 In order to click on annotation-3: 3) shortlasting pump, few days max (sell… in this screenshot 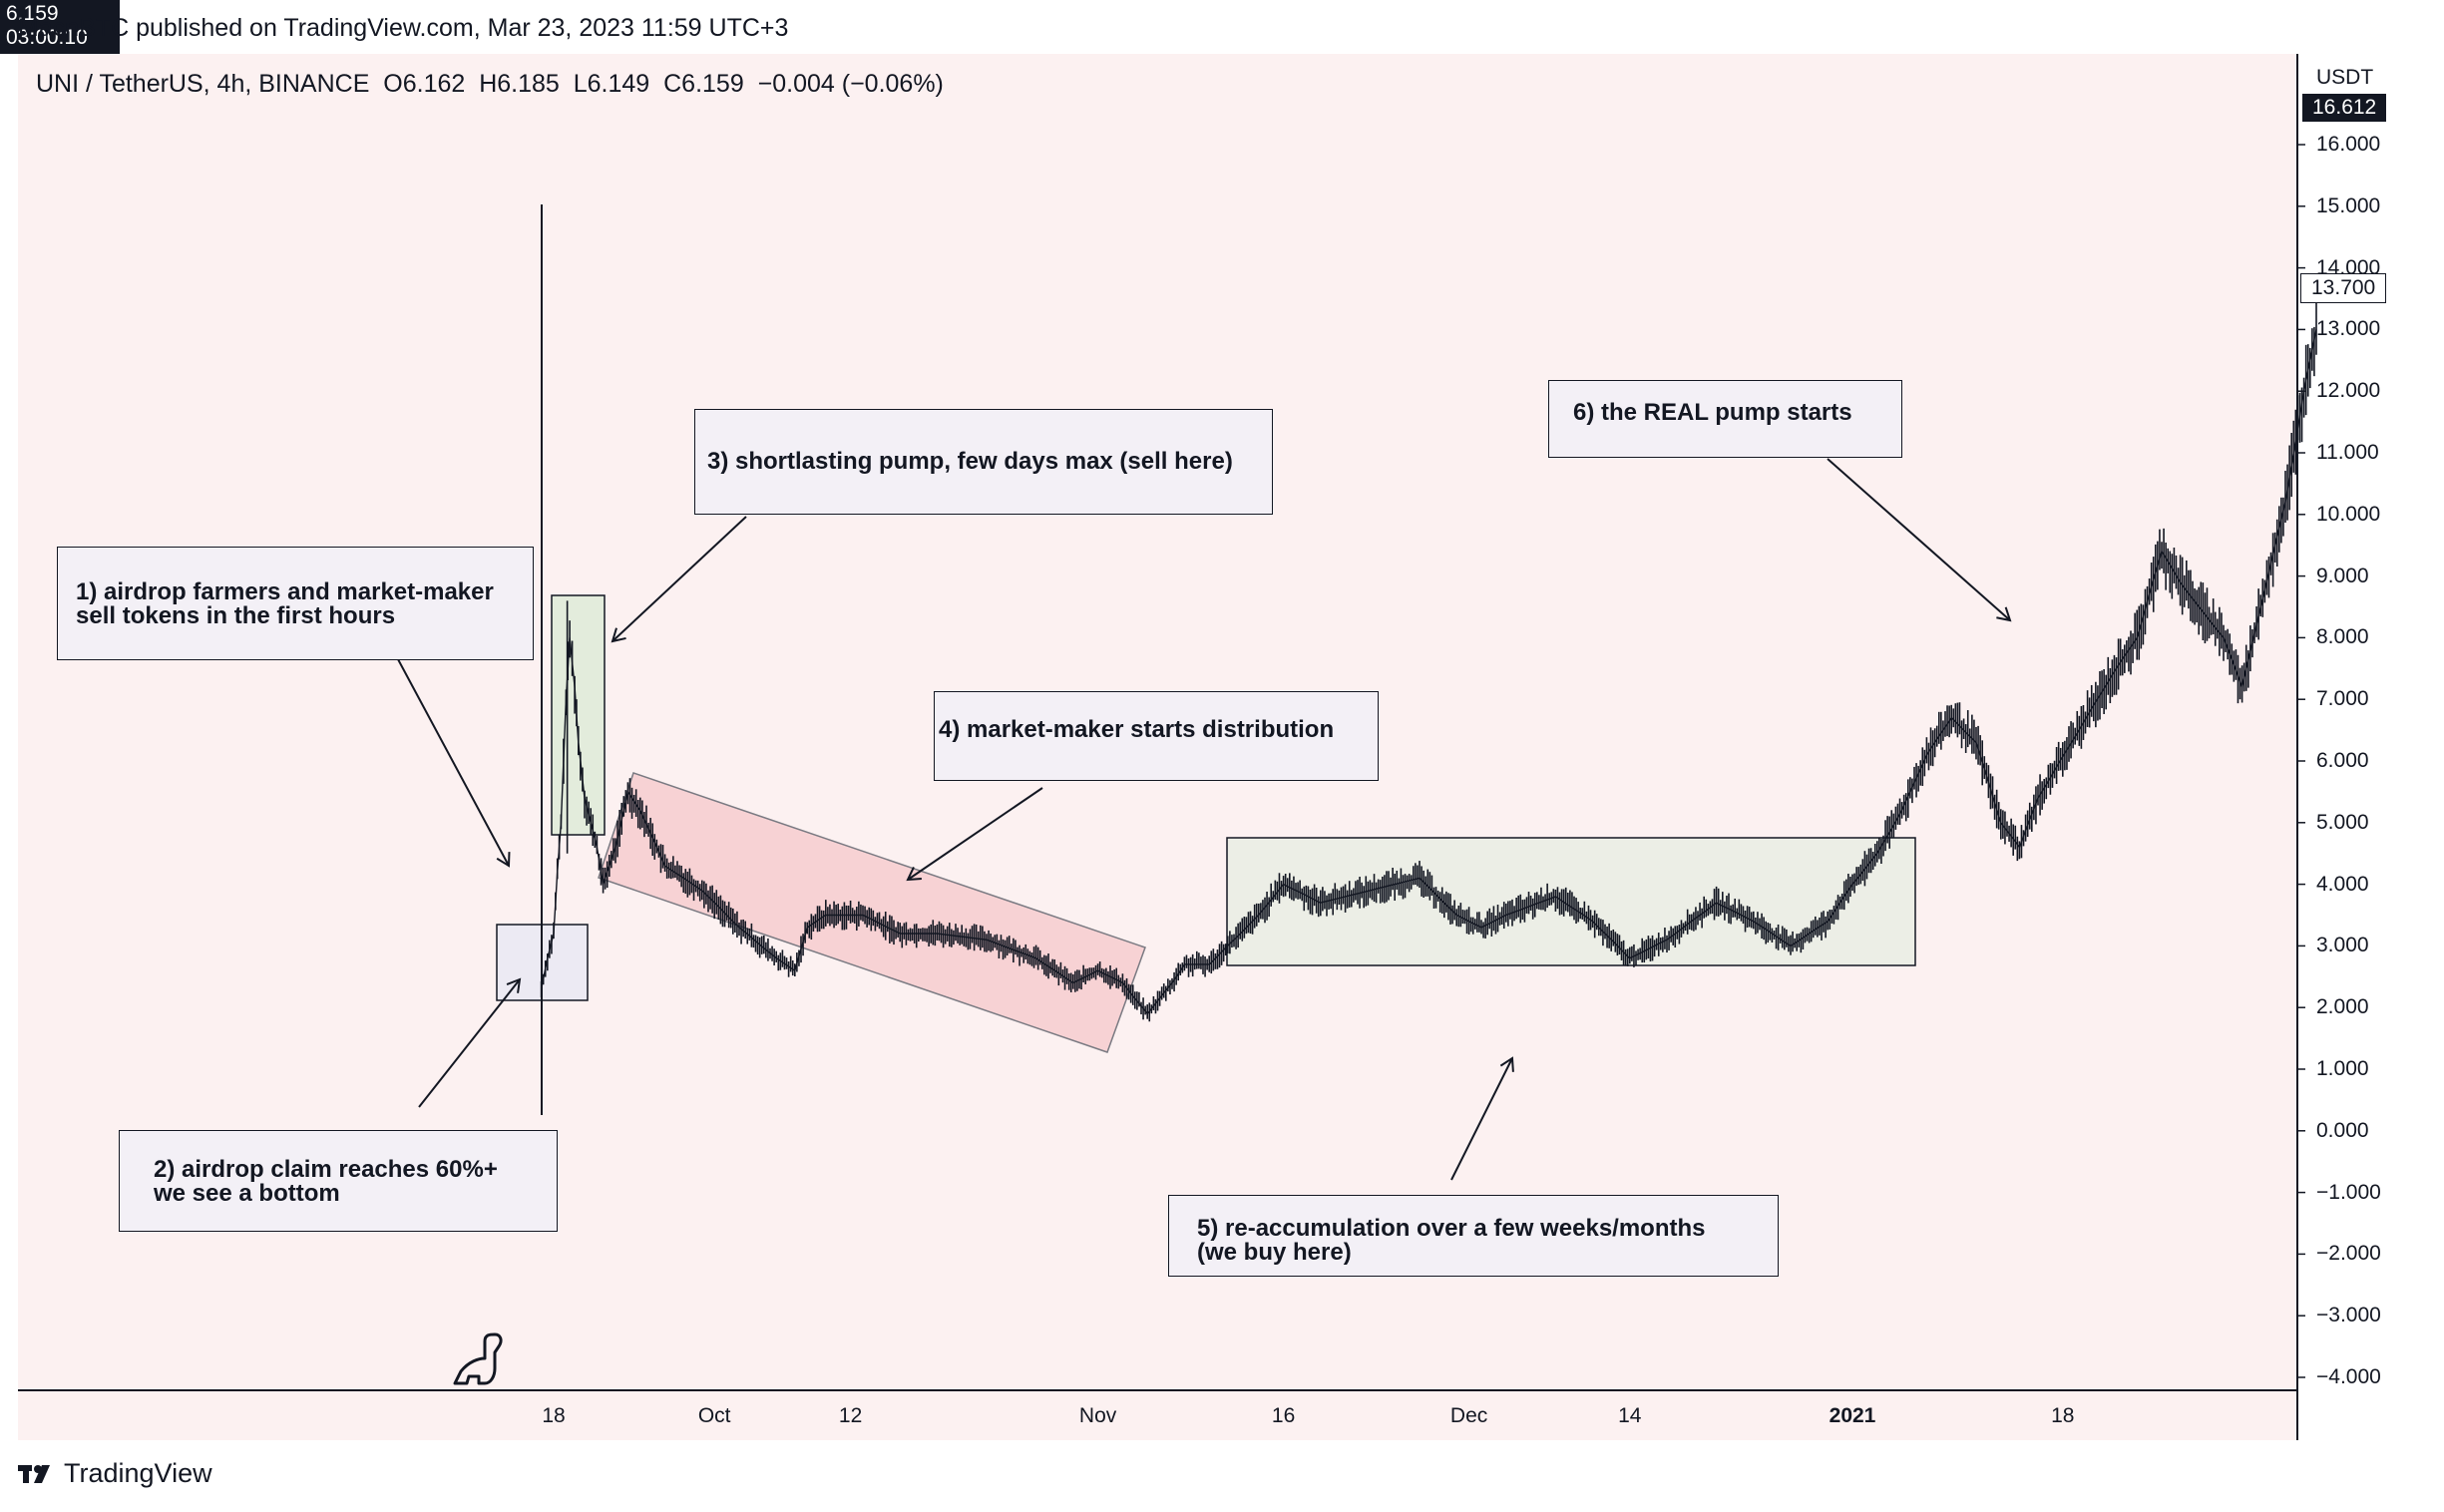, I will do `click(983, 462)`.